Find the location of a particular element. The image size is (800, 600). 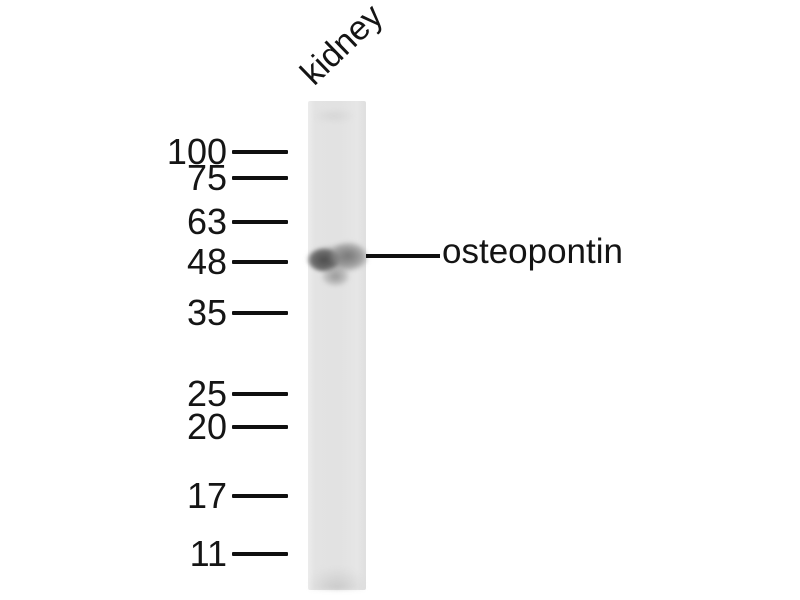

lane-label: kidney is located at coordinates (342, 46).